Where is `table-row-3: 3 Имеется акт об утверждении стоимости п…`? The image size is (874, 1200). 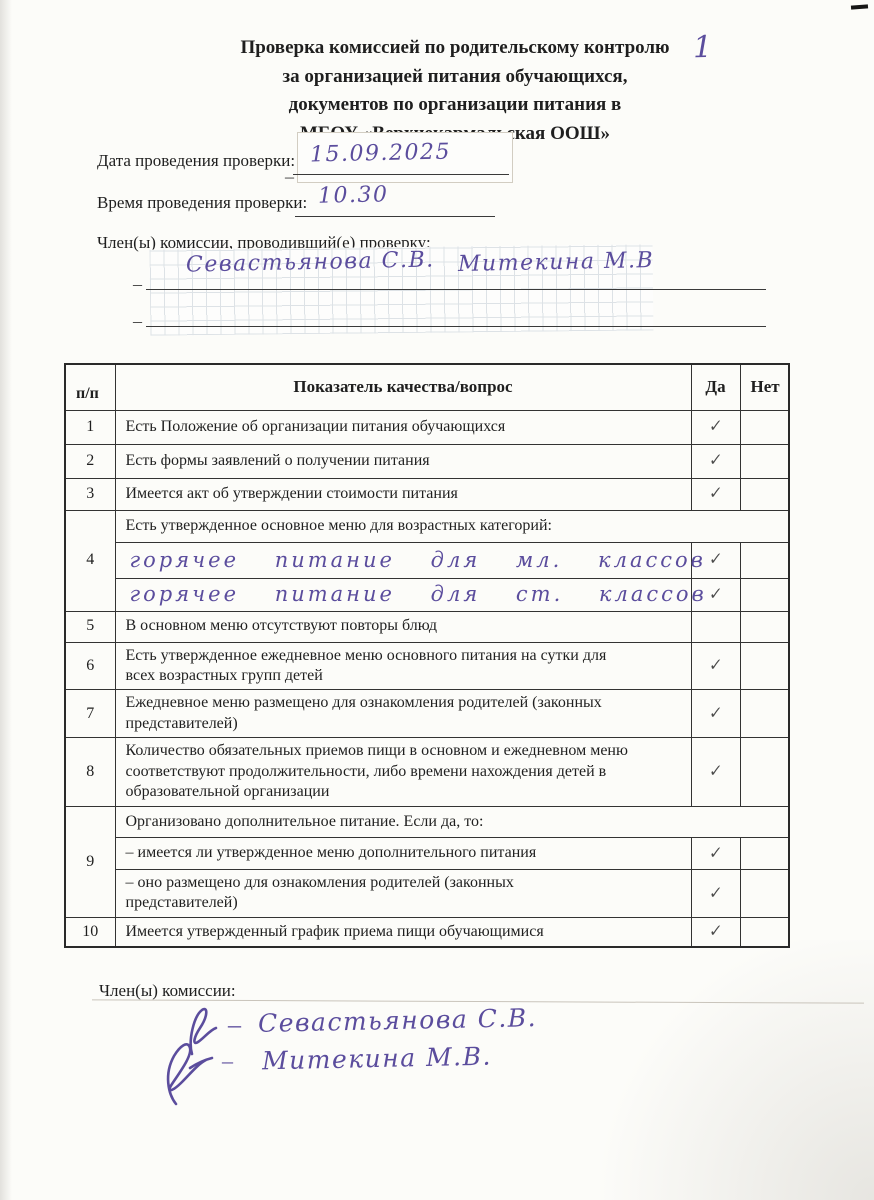
table-row-3: 3 Имеется акт об утверждении стоимости п… is located at coordinates (427, 494).